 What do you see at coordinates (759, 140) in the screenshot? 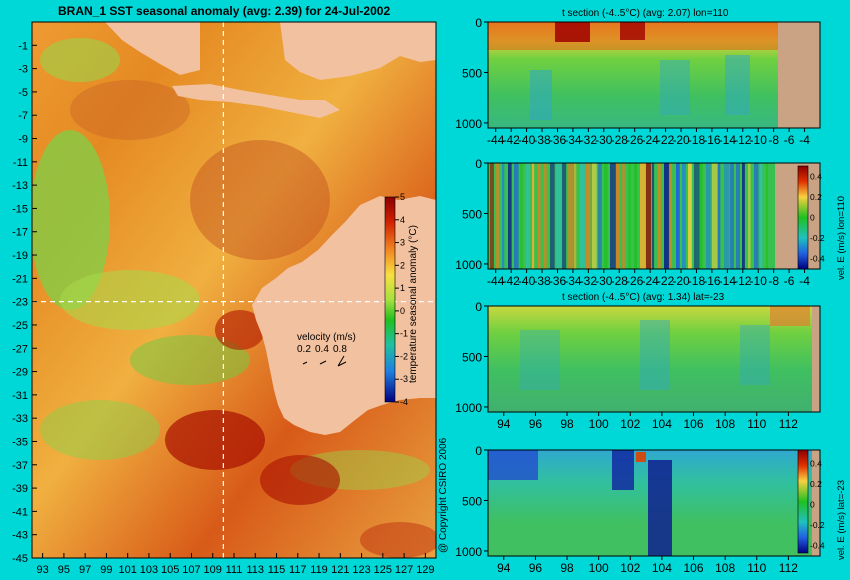
I see `section-x-tick-label: -10` at bounding box center [759, 140].